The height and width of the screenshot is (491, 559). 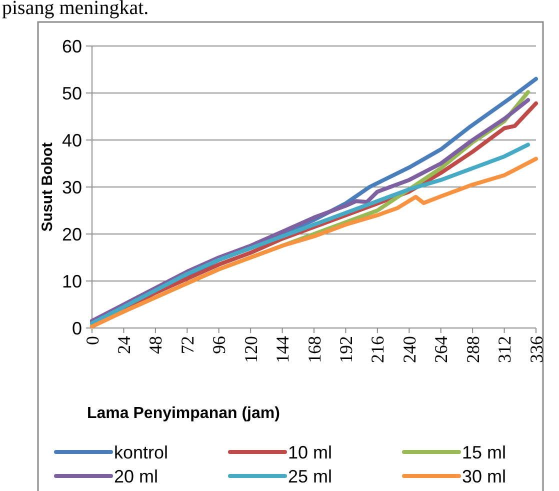 I want to click on x-tick-label: 72, so click(x=187, y=345).